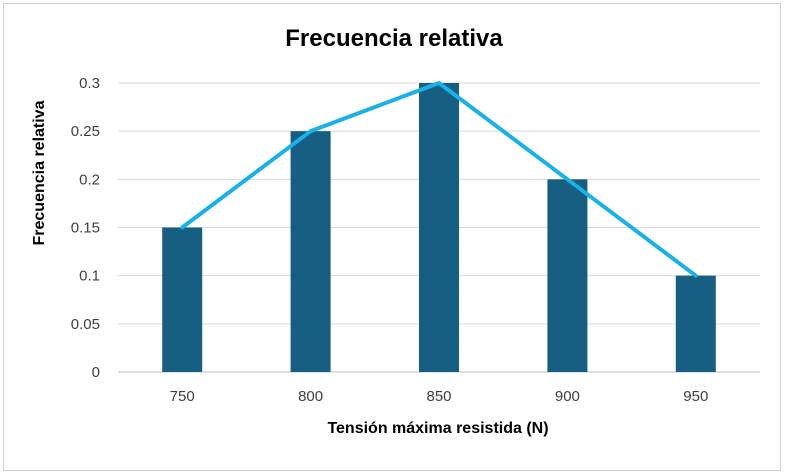 The image size is (786, 476). Describe the element at coordinates (39, 172) in the screenshot. I see `y-axis-title: Frecuencia relativa` at that location.